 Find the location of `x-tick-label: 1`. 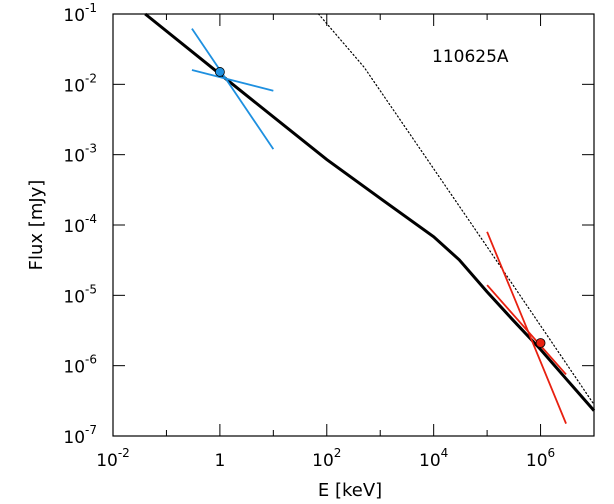

x-tick-label: 1 is located at coordinates (219, 461).